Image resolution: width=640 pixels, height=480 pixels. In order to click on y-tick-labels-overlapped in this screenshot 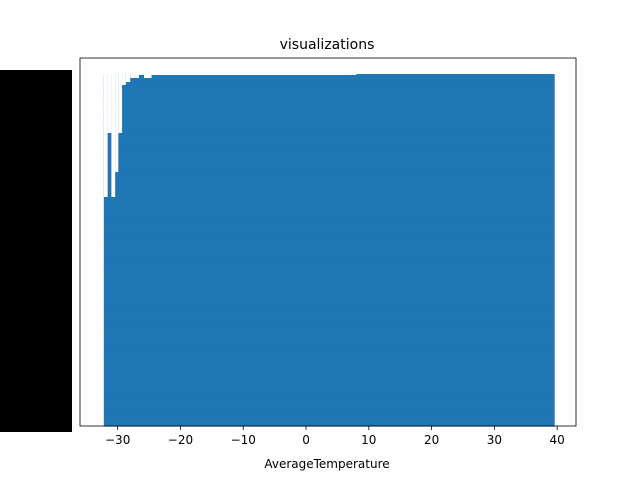, I will do `click(36, 251)`.